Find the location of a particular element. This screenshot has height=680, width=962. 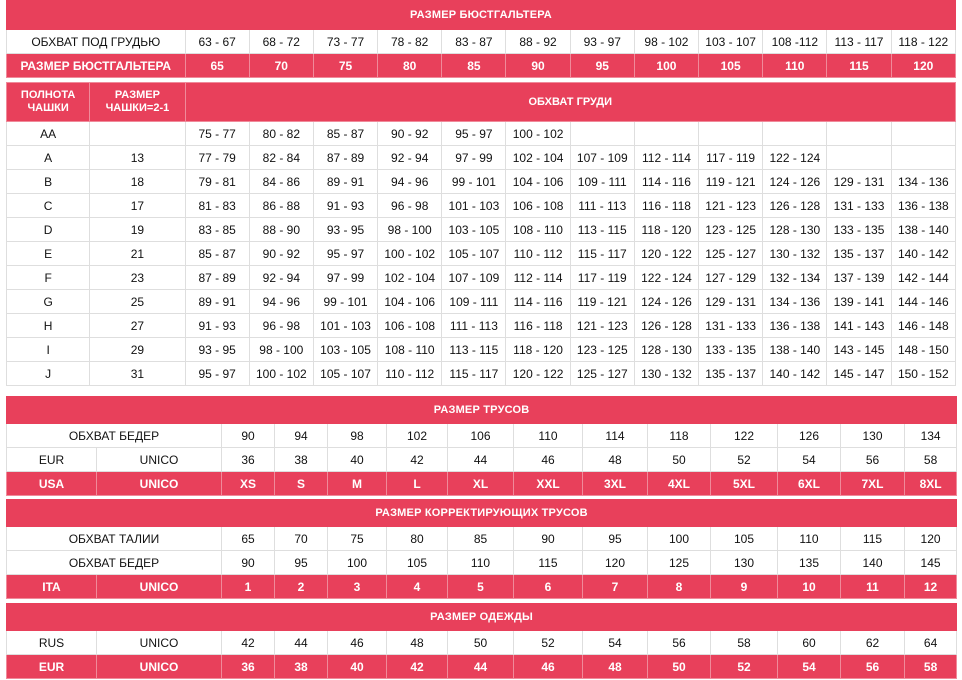

bust-girth-cell: 118 - 120 is located at coordinates (666, 229).